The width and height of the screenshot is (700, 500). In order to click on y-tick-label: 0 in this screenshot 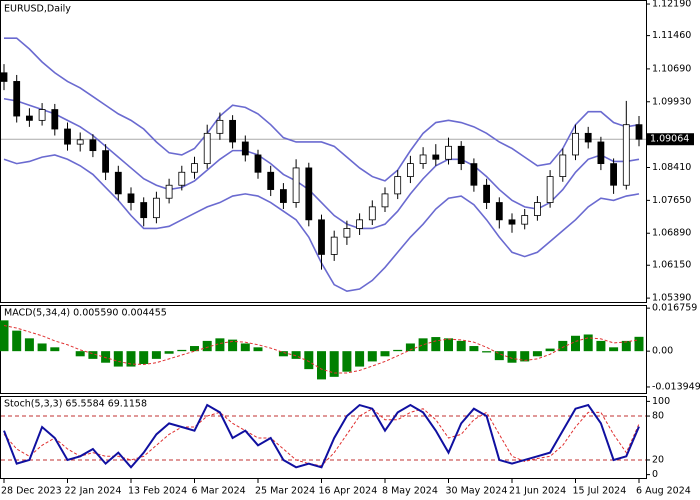, I will do `click(655, 474)`.